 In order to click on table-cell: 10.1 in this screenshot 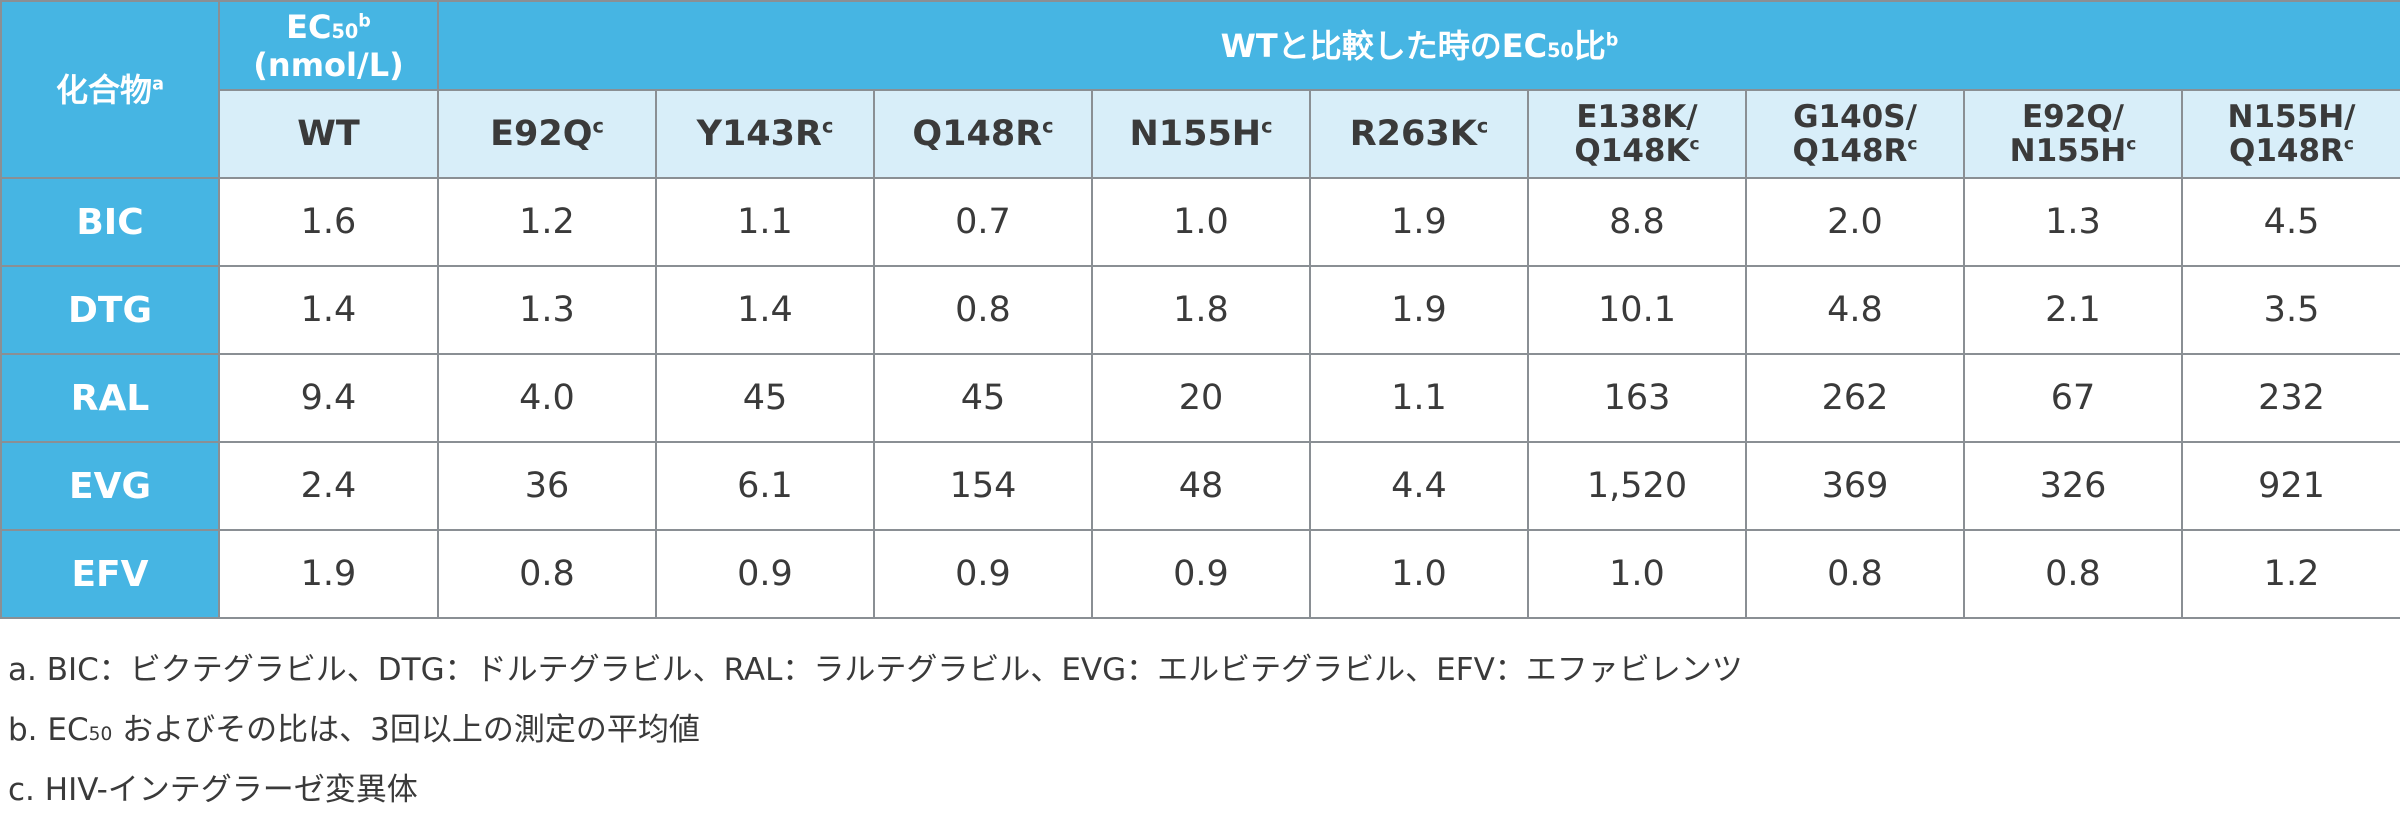, I will do `click(1637, 310)`.